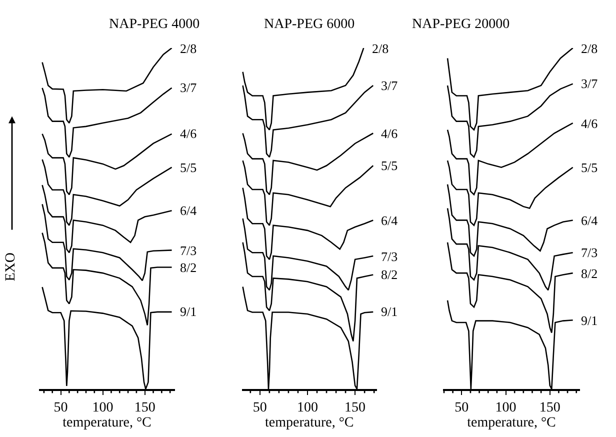  What do you see at coordinates (11, 267) in the screenshot?
I see `y-axis-title: EXO` at bounding box center [11, 267].